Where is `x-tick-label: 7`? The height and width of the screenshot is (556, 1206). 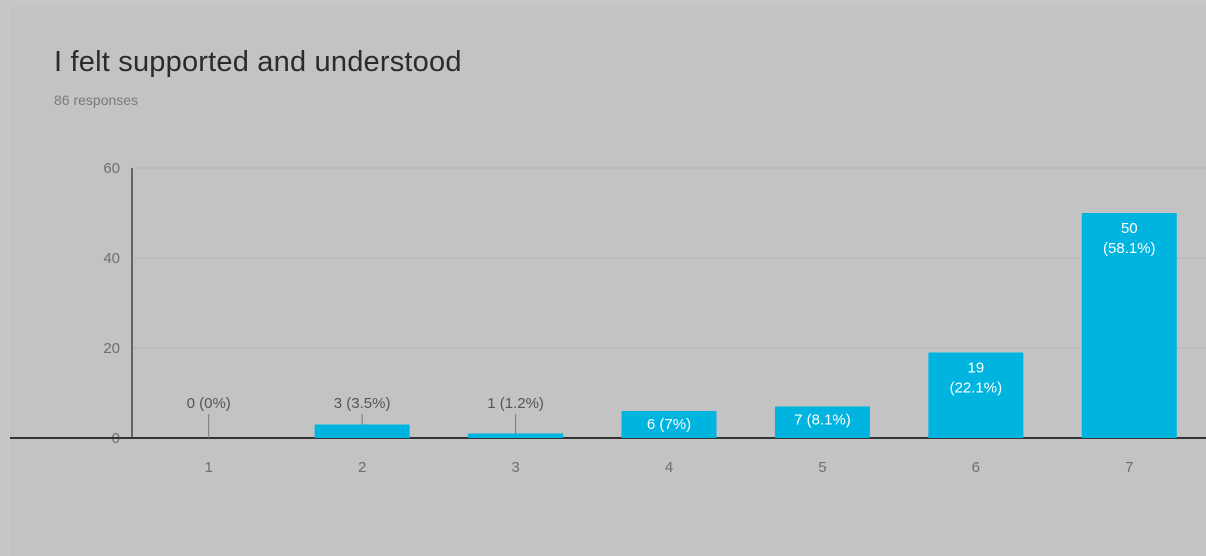
x-tick-label: 7 is located at coordinates (1129, 467).